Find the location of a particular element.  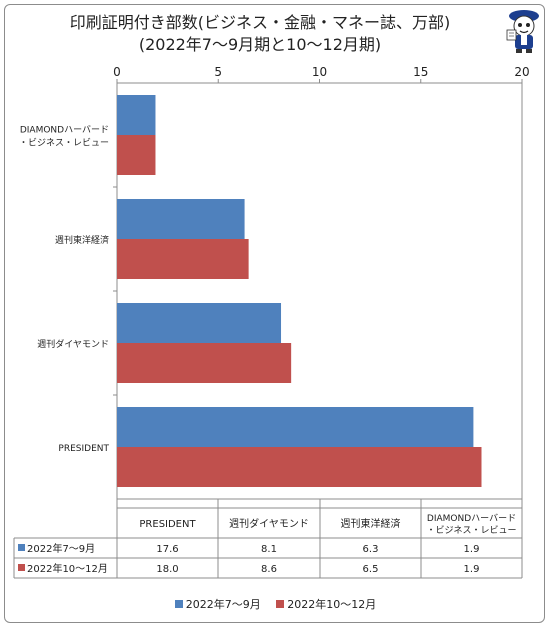

chart-title-line1: 印刷証明付き部数(ビジネス・金融・マネー誌、万部) is located at coordinates (260, 22).